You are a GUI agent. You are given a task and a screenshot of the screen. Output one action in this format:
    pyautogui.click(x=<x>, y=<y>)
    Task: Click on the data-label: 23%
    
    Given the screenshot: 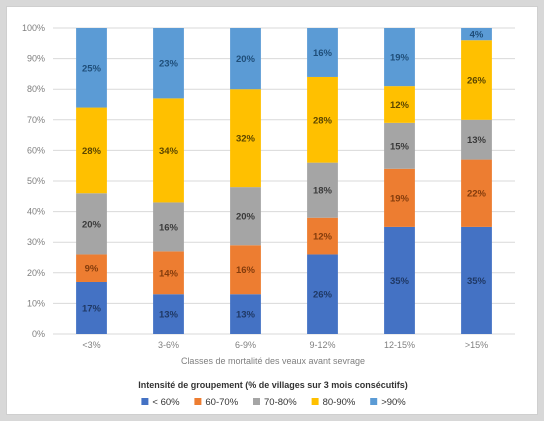 What is the action you would take?
    pyautogui.click(x=169, y=64)
    